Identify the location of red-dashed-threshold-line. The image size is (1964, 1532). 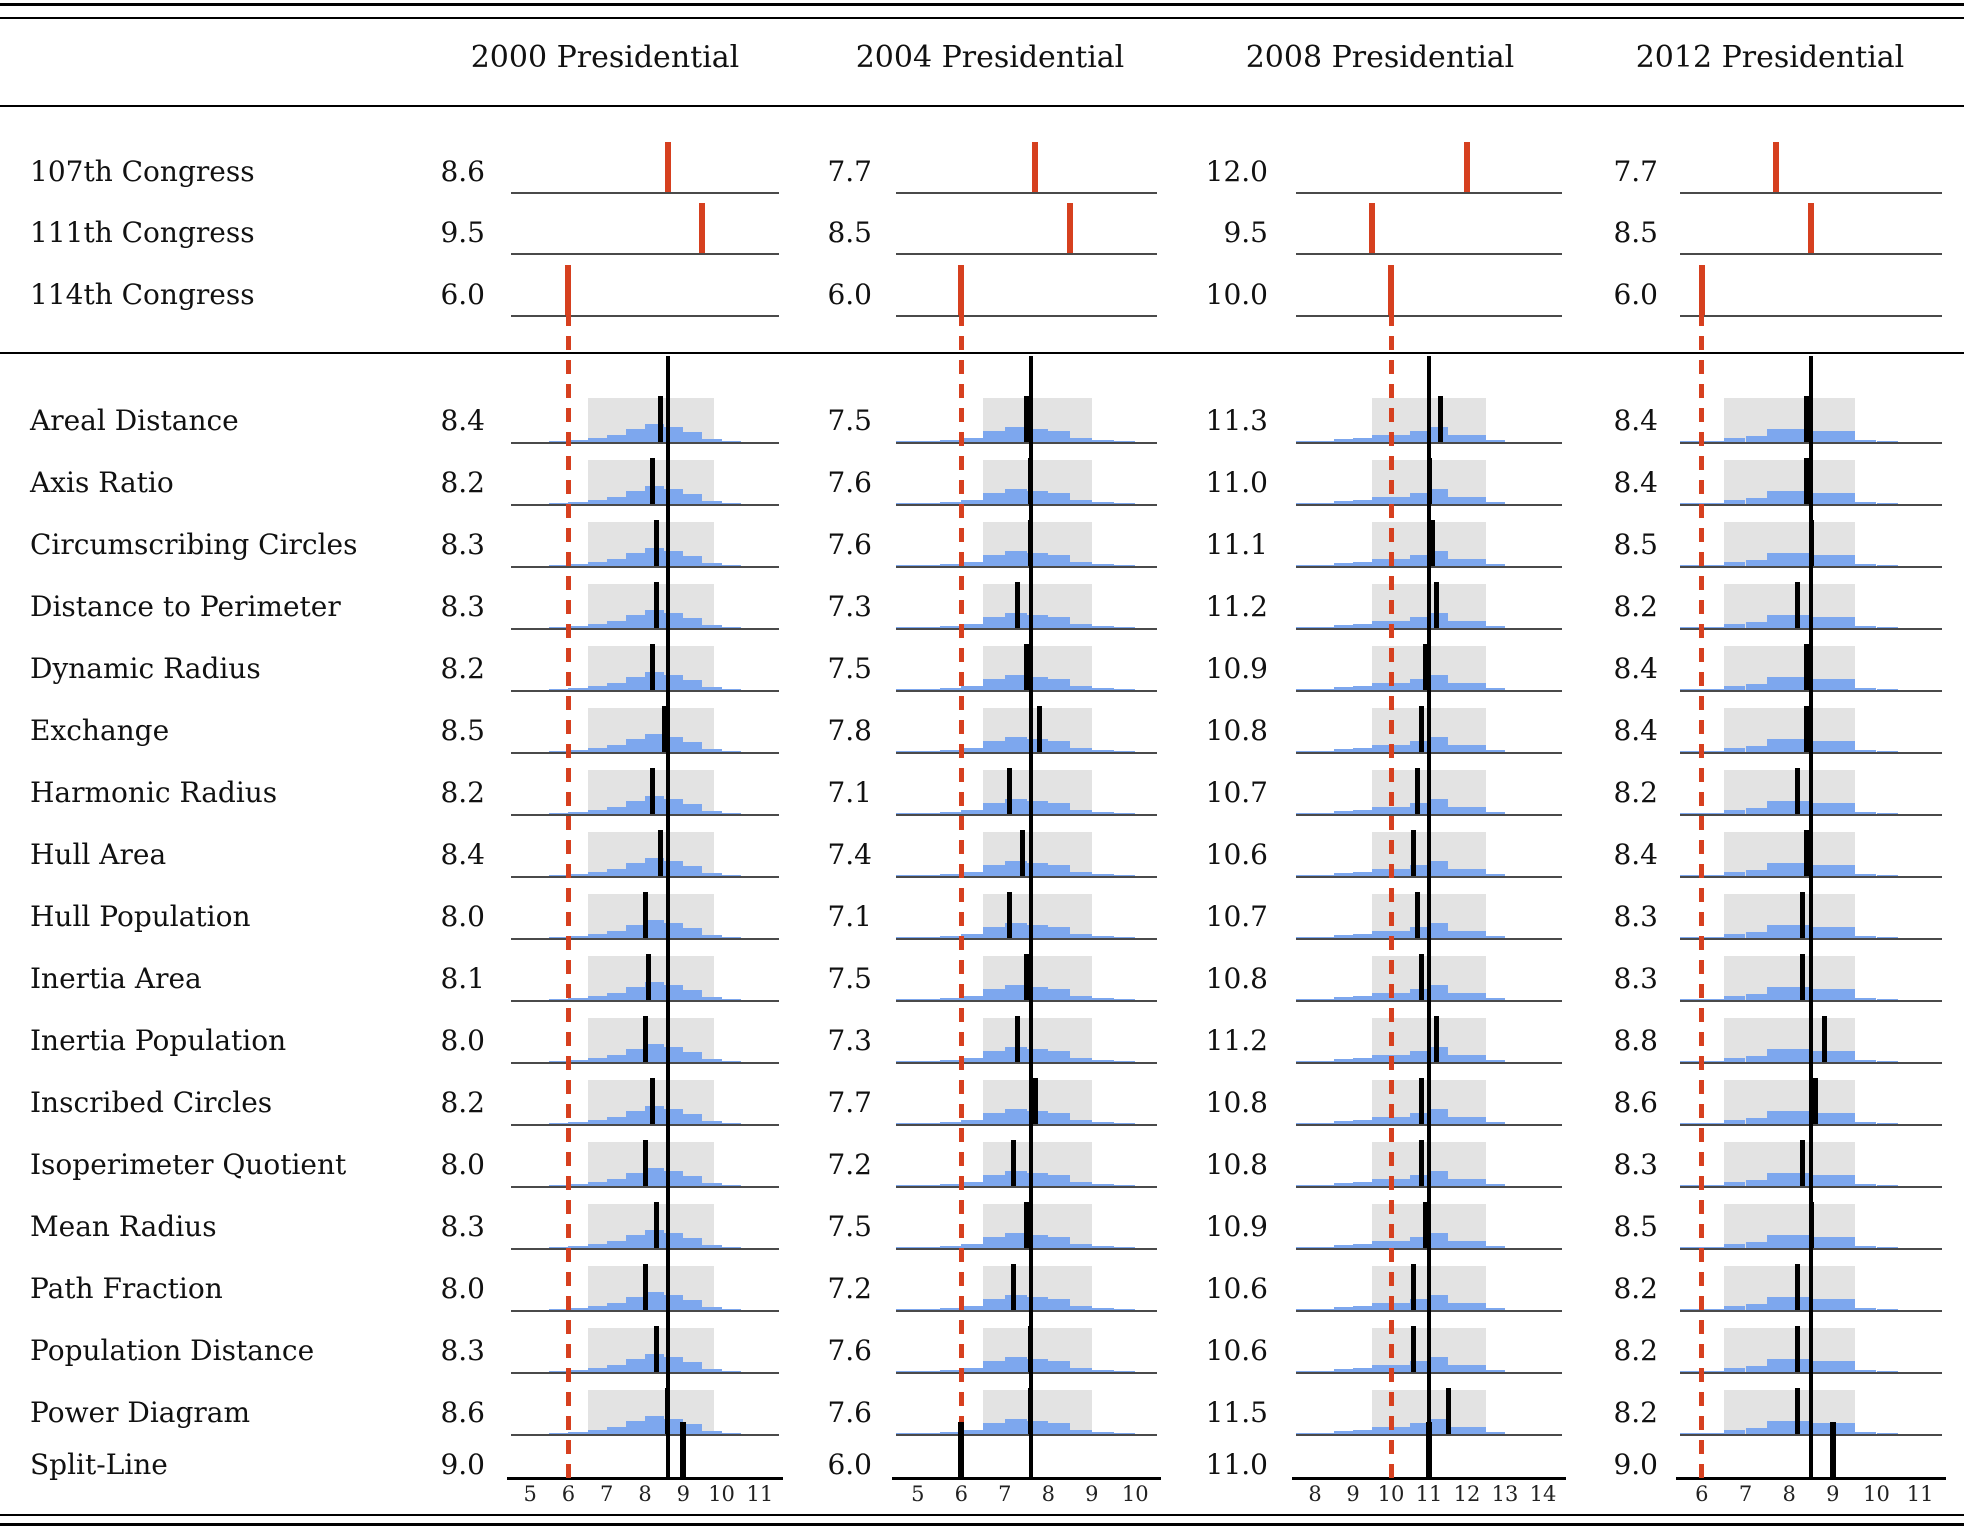
(961, 895).